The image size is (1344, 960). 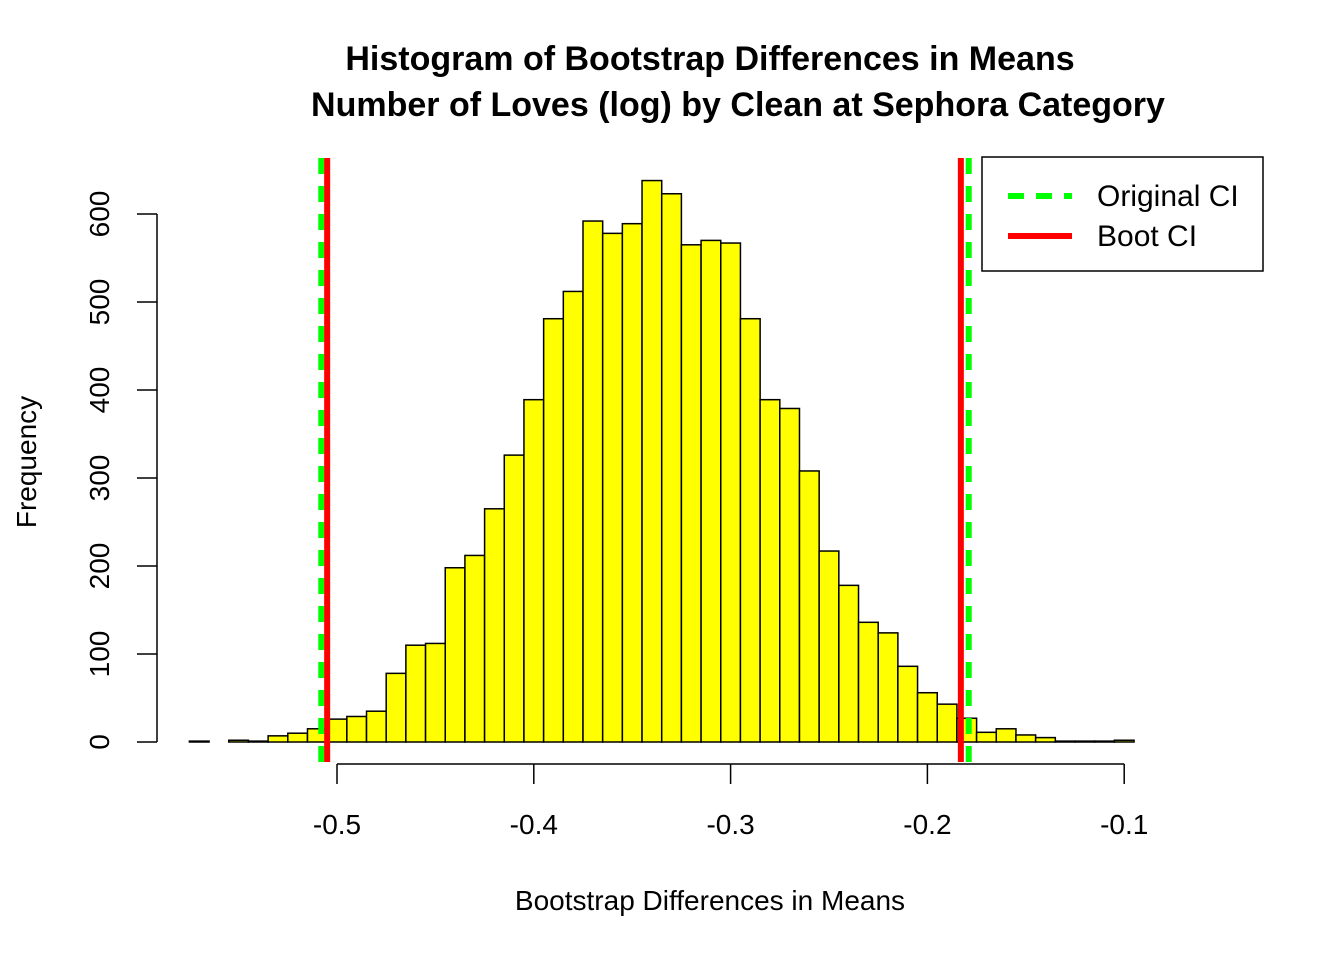 I want to click on x-tick-label: -0.2, so click(x=927, y=824).